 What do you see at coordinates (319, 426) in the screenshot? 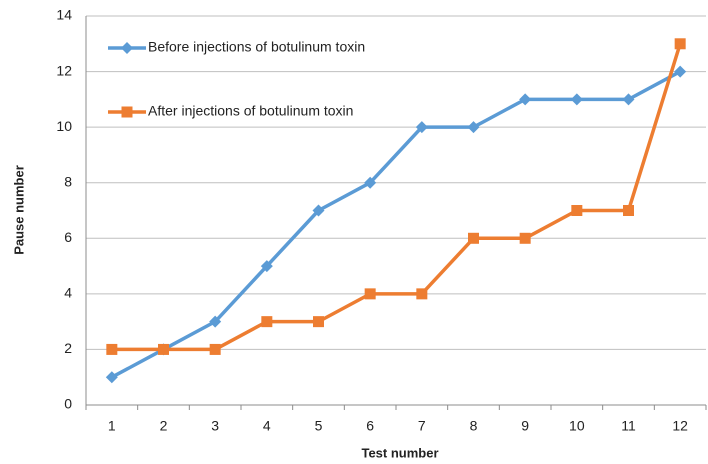
I see `x-tick-label: 5` at bounding box center [319, 426].